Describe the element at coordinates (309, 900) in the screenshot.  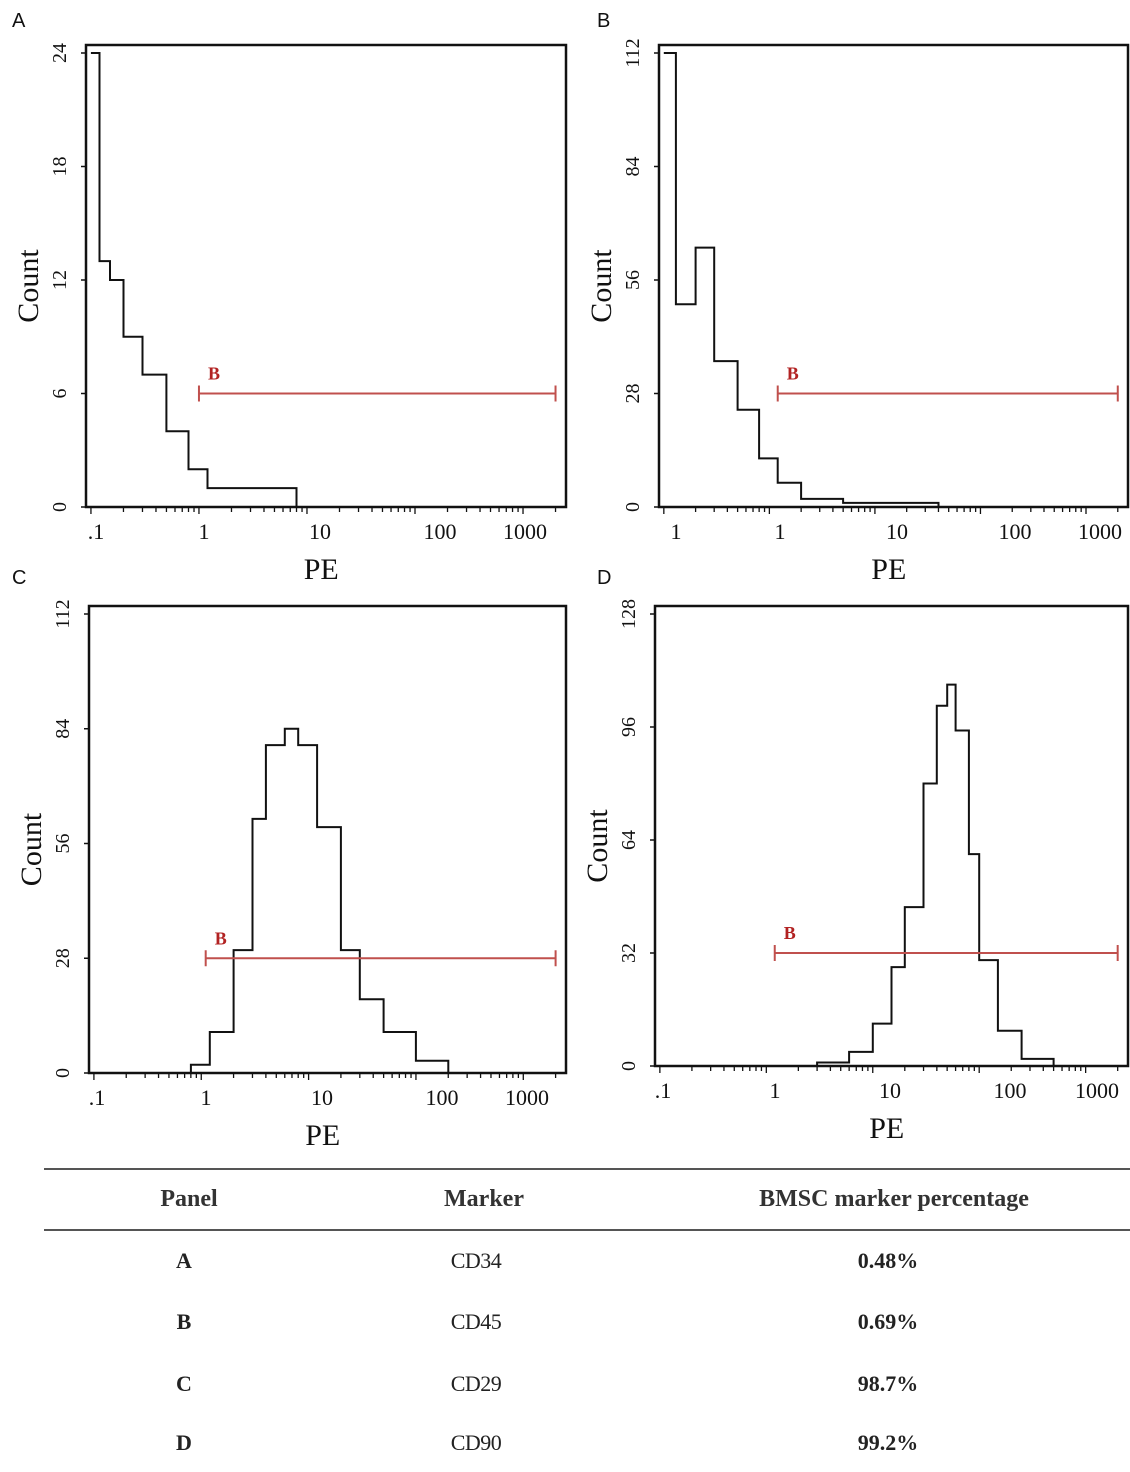
I see `histogram-series-c` at that location.